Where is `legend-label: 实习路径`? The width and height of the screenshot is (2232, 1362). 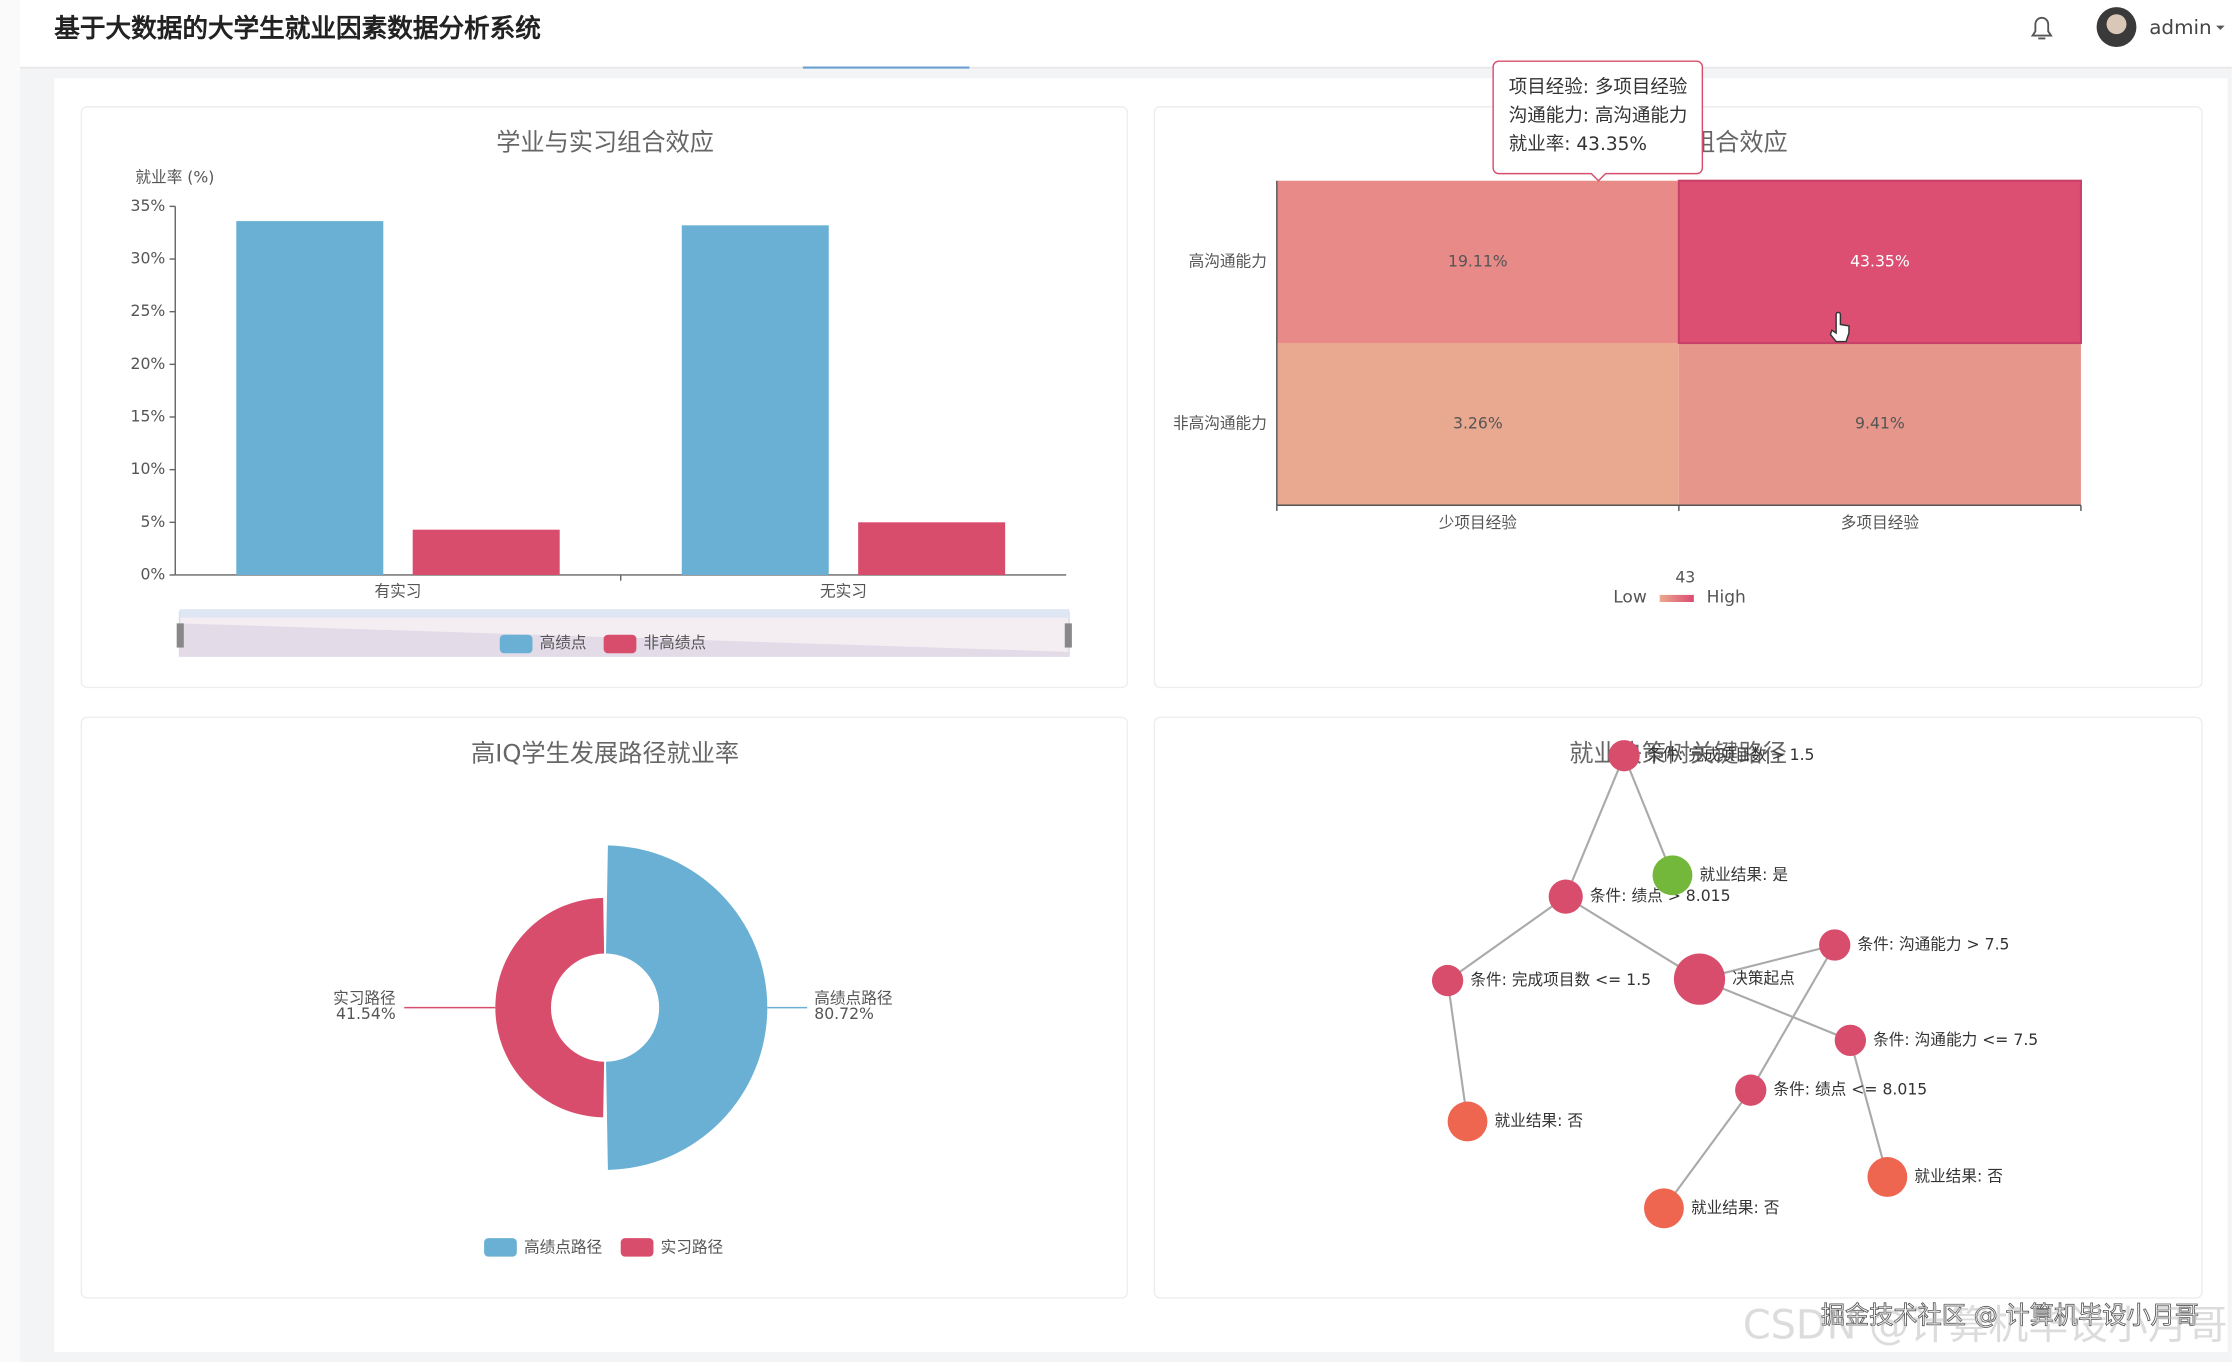 legend-label: 实习路径 is located at coordinates (692, 1247).